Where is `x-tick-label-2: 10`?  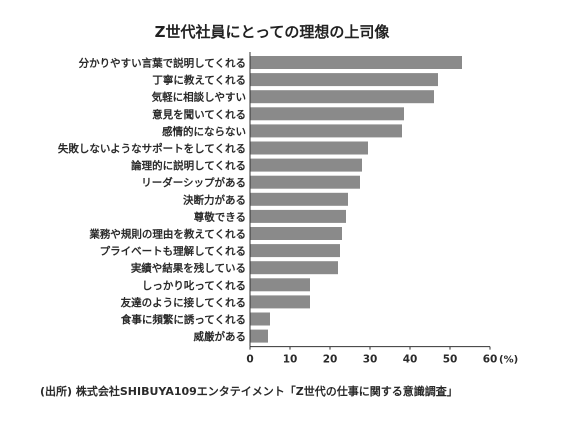 x-tick-label-2: 10 is located at coordinates (290, 360).